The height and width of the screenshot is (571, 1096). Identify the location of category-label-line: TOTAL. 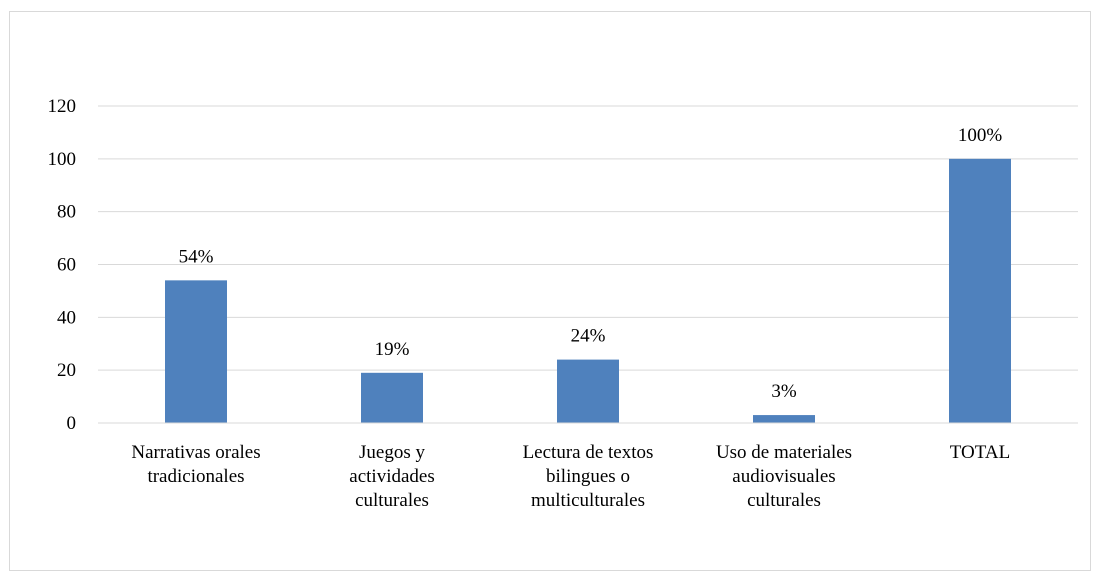
(980, 452).